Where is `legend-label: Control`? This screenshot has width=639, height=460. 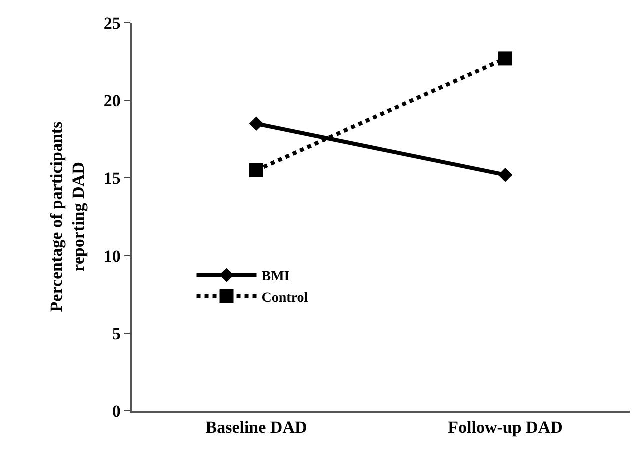 legend-label: Control is located at coordinates (285, 298).